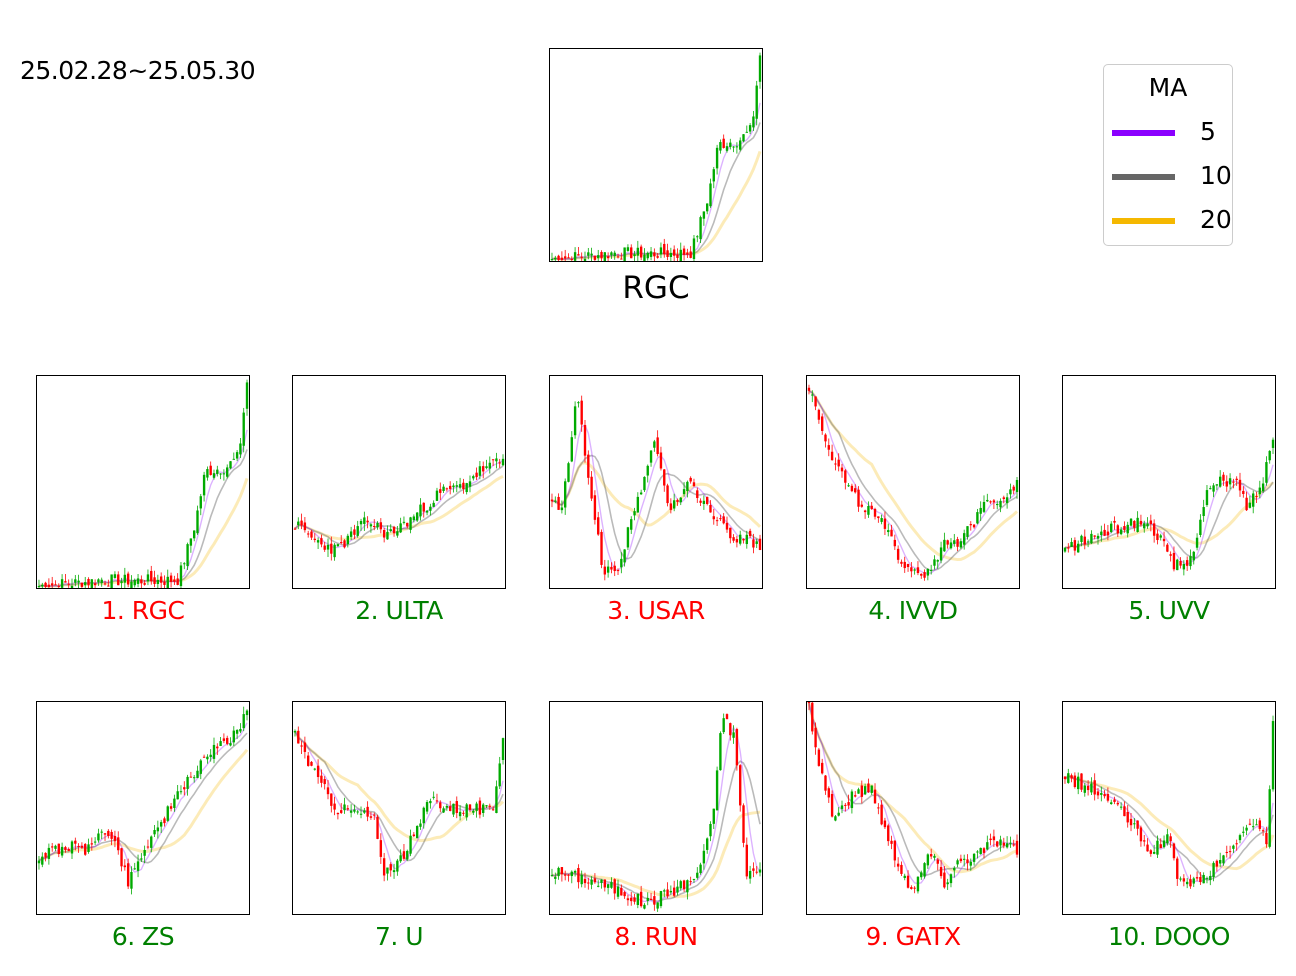 Image resolution: width=1296 pixels, height=976 pixels. What do you see at coordinates (1169, 520) in the screenshot?
I see `chart-5-ma10-line` at bounding box center [1169, 520].